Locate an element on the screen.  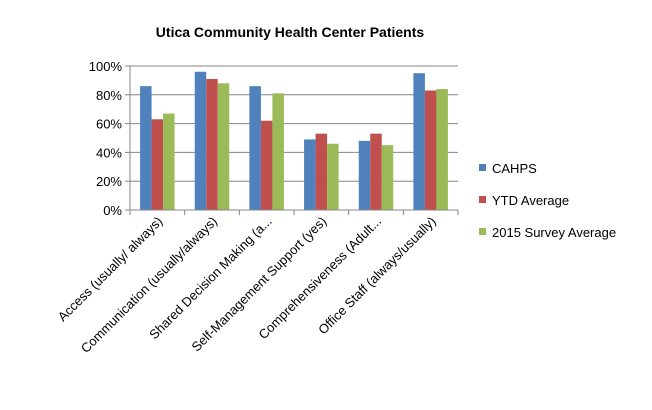
y-tick-label: 20% is located at coordinates (109, 181).